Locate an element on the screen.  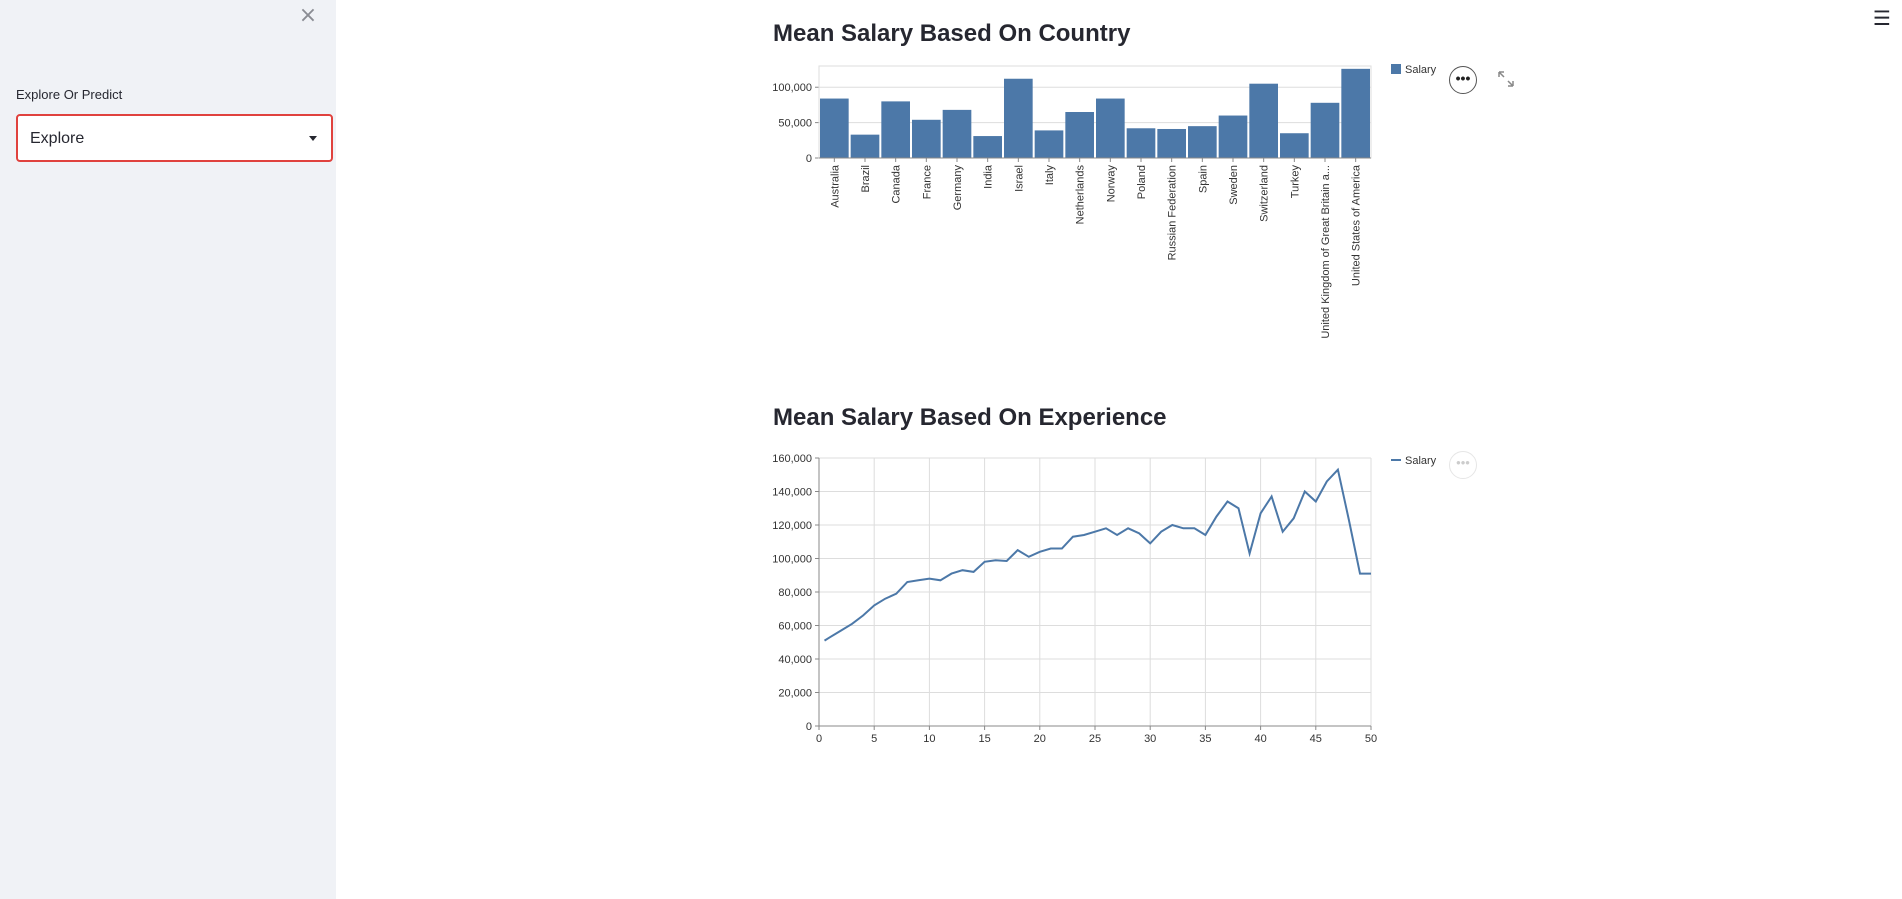
country-chart-legend: Salary is located at coordinates (1413, 70).